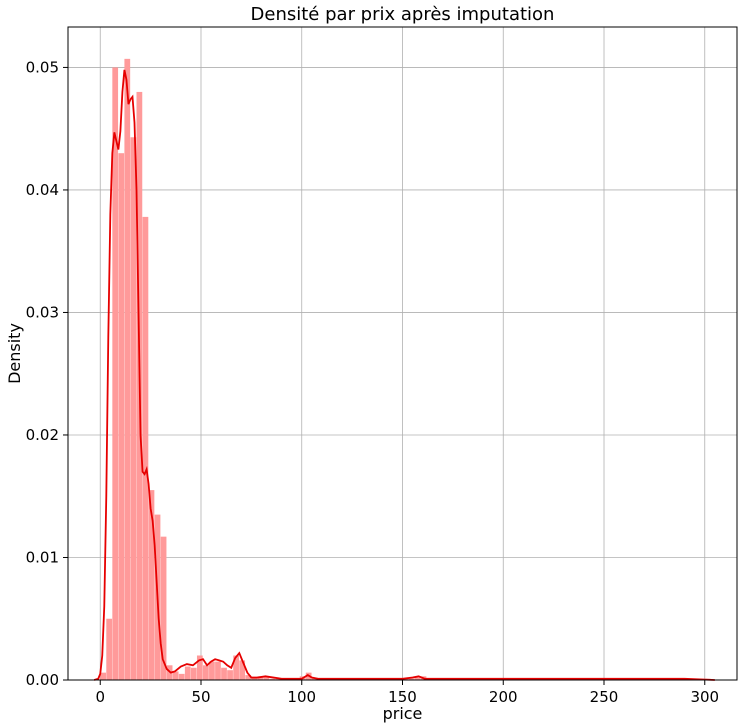 The image size is (743, 728). I want to click on x-tick-label: 300, so click(704, 697).